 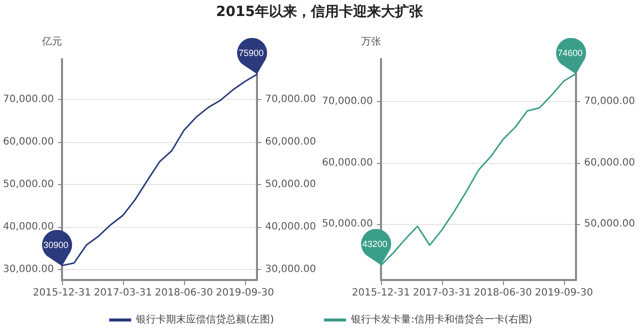 I want to click on y-tick-label: 40,000.00, so click(x=28, y=226).